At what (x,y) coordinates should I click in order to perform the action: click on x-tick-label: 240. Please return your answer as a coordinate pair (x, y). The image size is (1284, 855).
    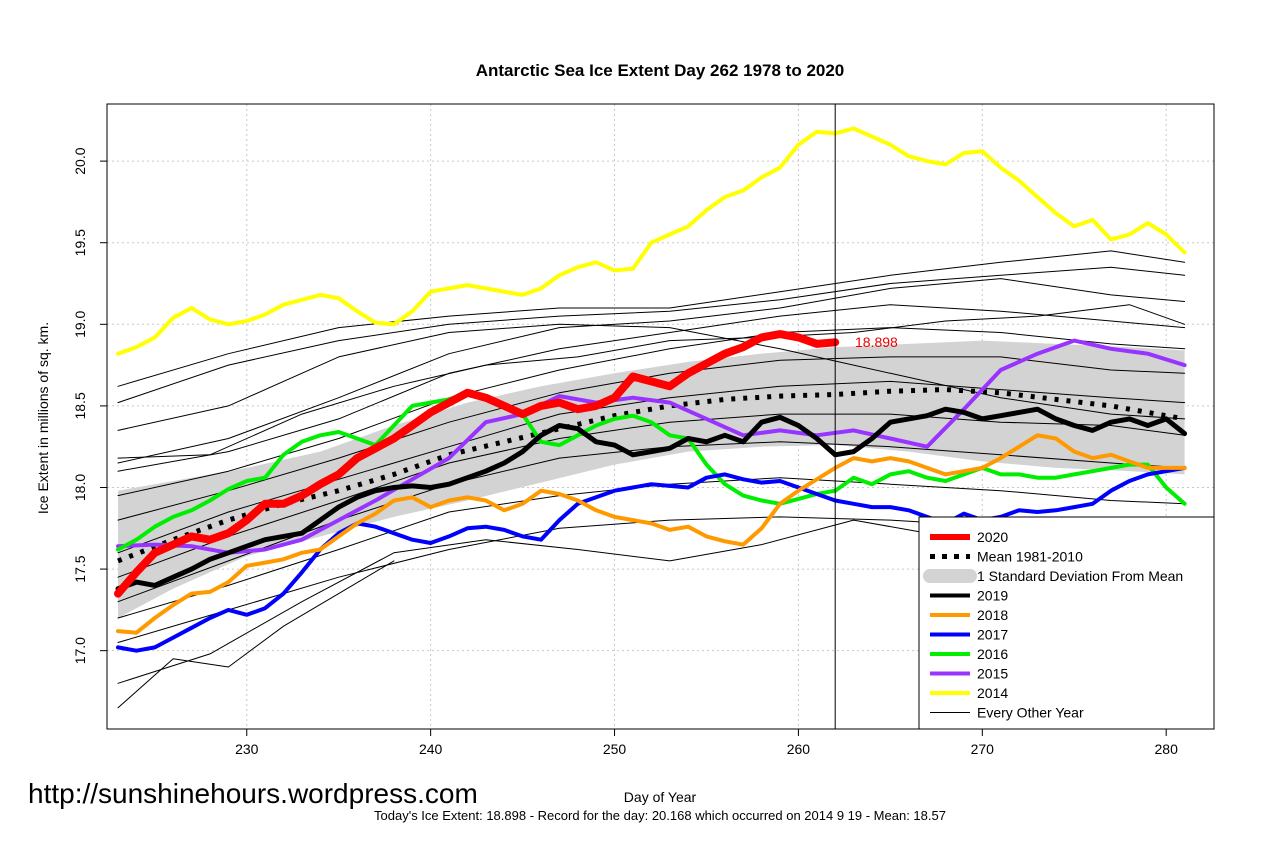
    Looking at the image, I should click on (431, 749).